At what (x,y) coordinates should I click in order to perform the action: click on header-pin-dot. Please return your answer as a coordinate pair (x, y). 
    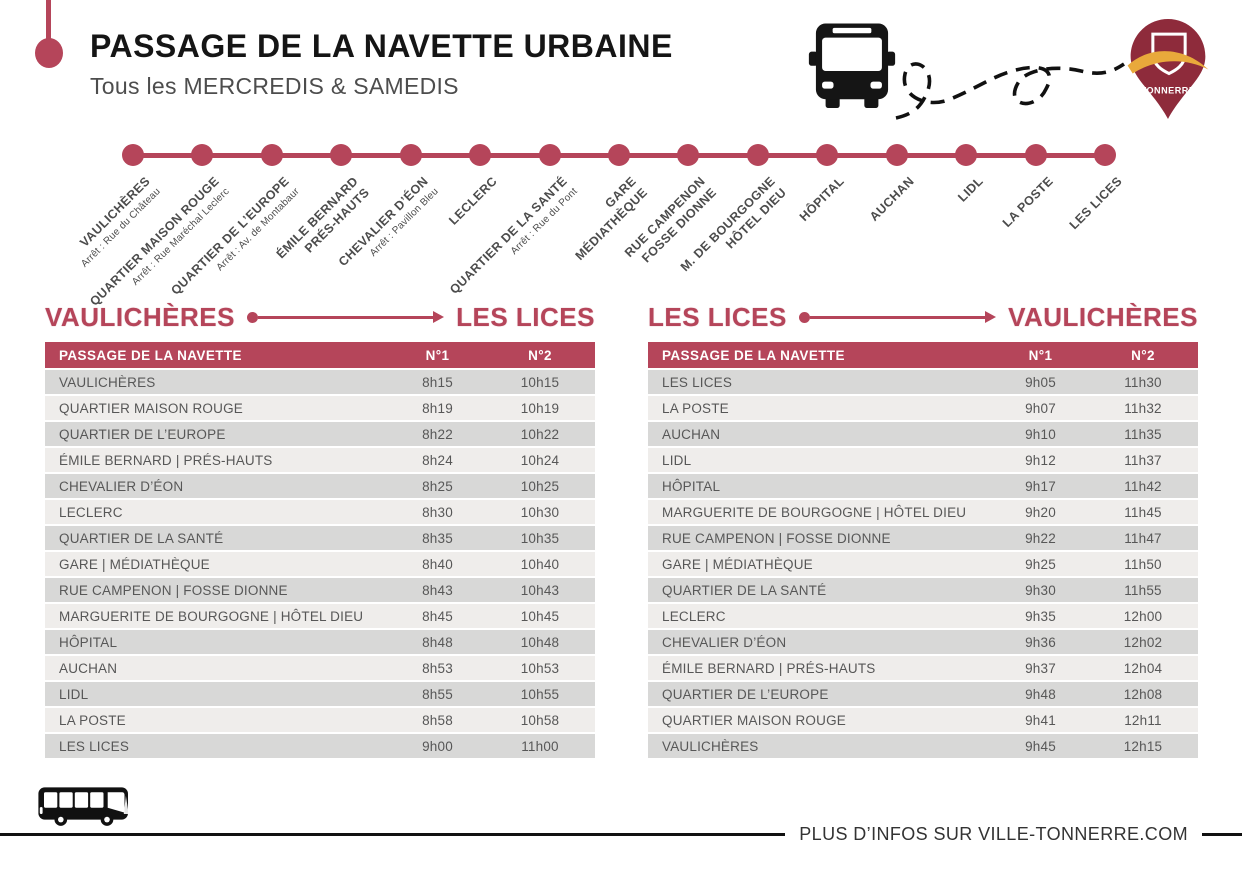
    Looking at the image, I should click on (49, 53).